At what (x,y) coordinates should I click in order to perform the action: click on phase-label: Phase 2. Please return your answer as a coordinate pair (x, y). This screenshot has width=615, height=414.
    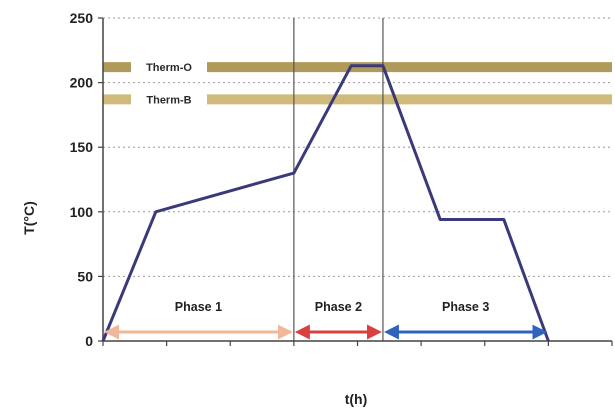
    Looking at the image, I should click on (338, 307).